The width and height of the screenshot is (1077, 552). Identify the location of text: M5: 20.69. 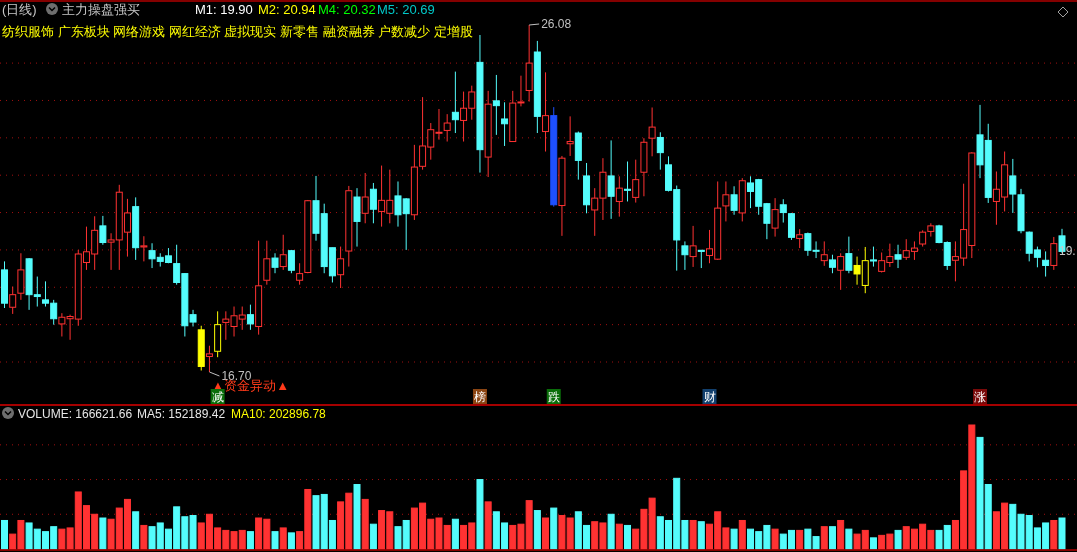
(406, 9).